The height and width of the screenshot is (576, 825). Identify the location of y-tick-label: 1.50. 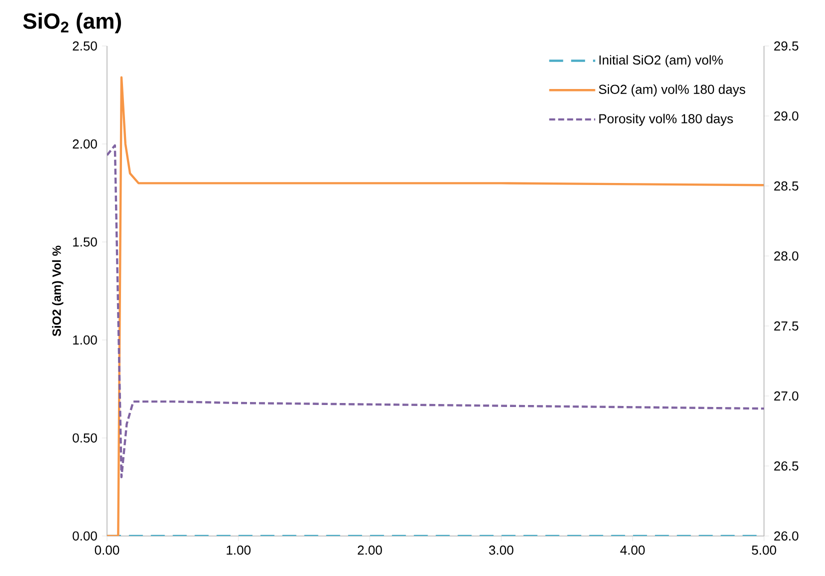
(85, 242).